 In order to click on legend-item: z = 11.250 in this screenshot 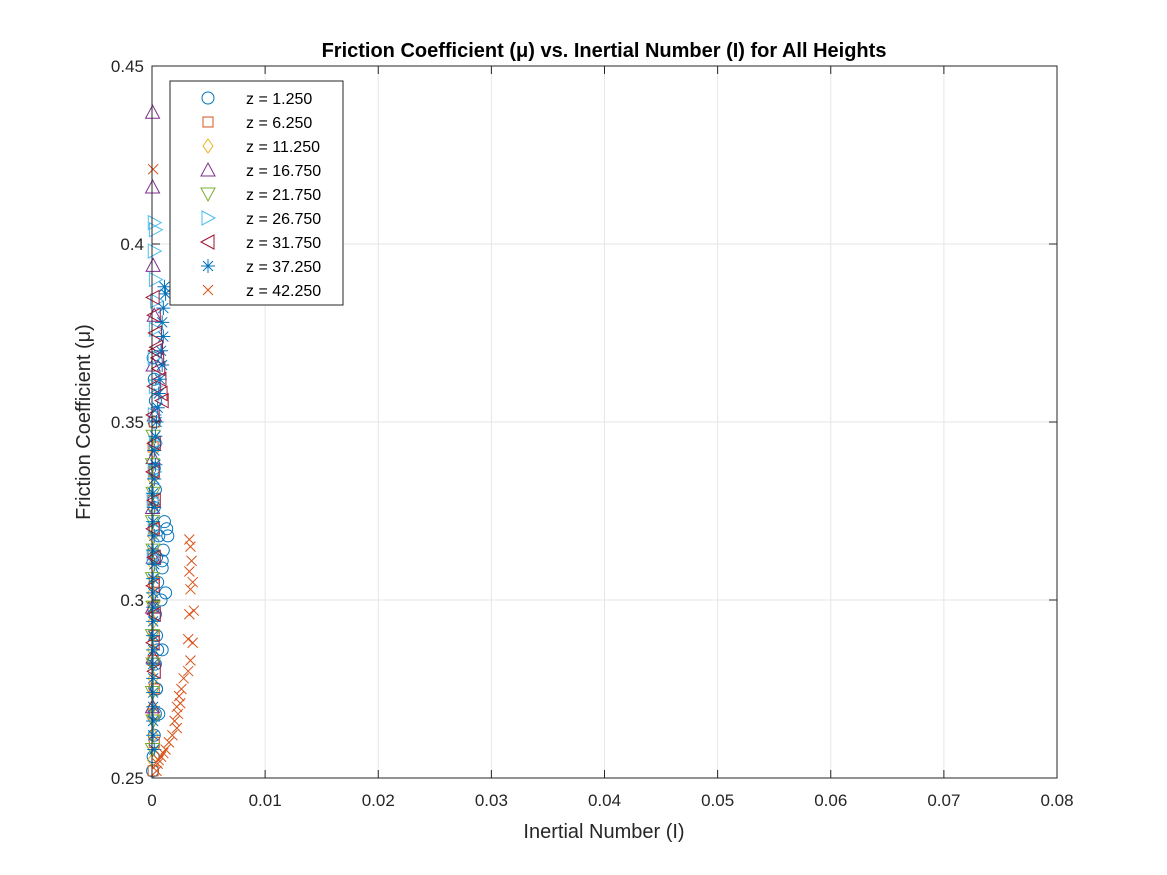, I will do `click(261, 147)`.